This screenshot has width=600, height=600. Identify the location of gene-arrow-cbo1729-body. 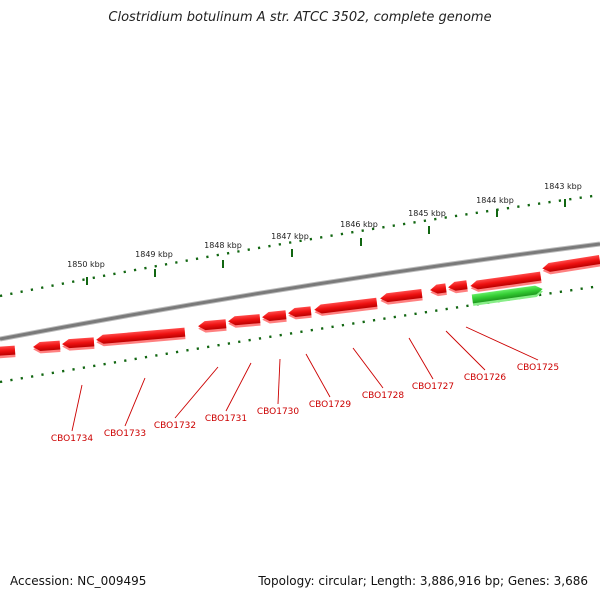
(346, 305).